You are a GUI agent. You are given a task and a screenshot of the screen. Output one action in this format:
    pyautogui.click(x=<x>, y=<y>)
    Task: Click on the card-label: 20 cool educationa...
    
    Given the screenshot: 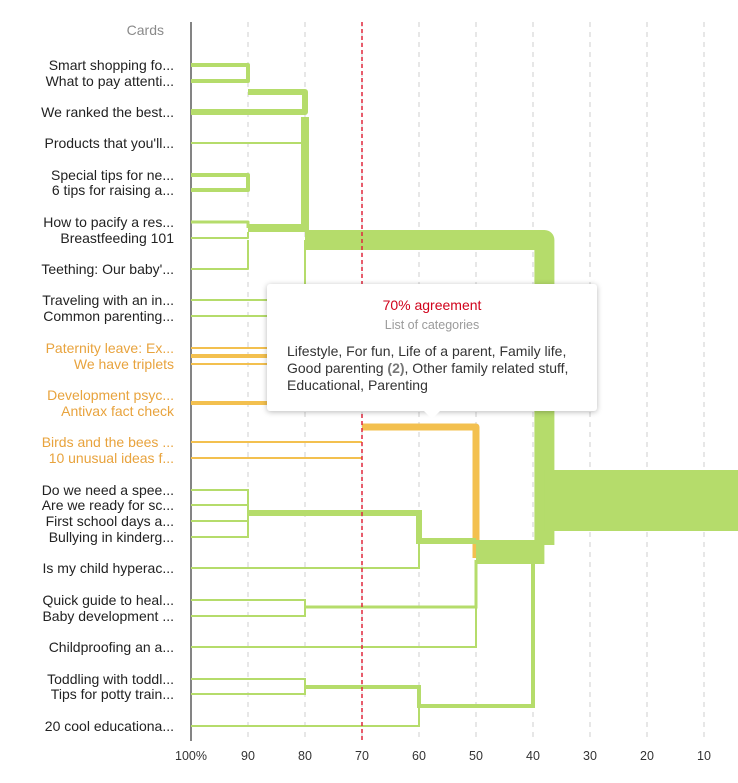 What is the action you would take?
    pyautogui.click(x=109, y=726)
    